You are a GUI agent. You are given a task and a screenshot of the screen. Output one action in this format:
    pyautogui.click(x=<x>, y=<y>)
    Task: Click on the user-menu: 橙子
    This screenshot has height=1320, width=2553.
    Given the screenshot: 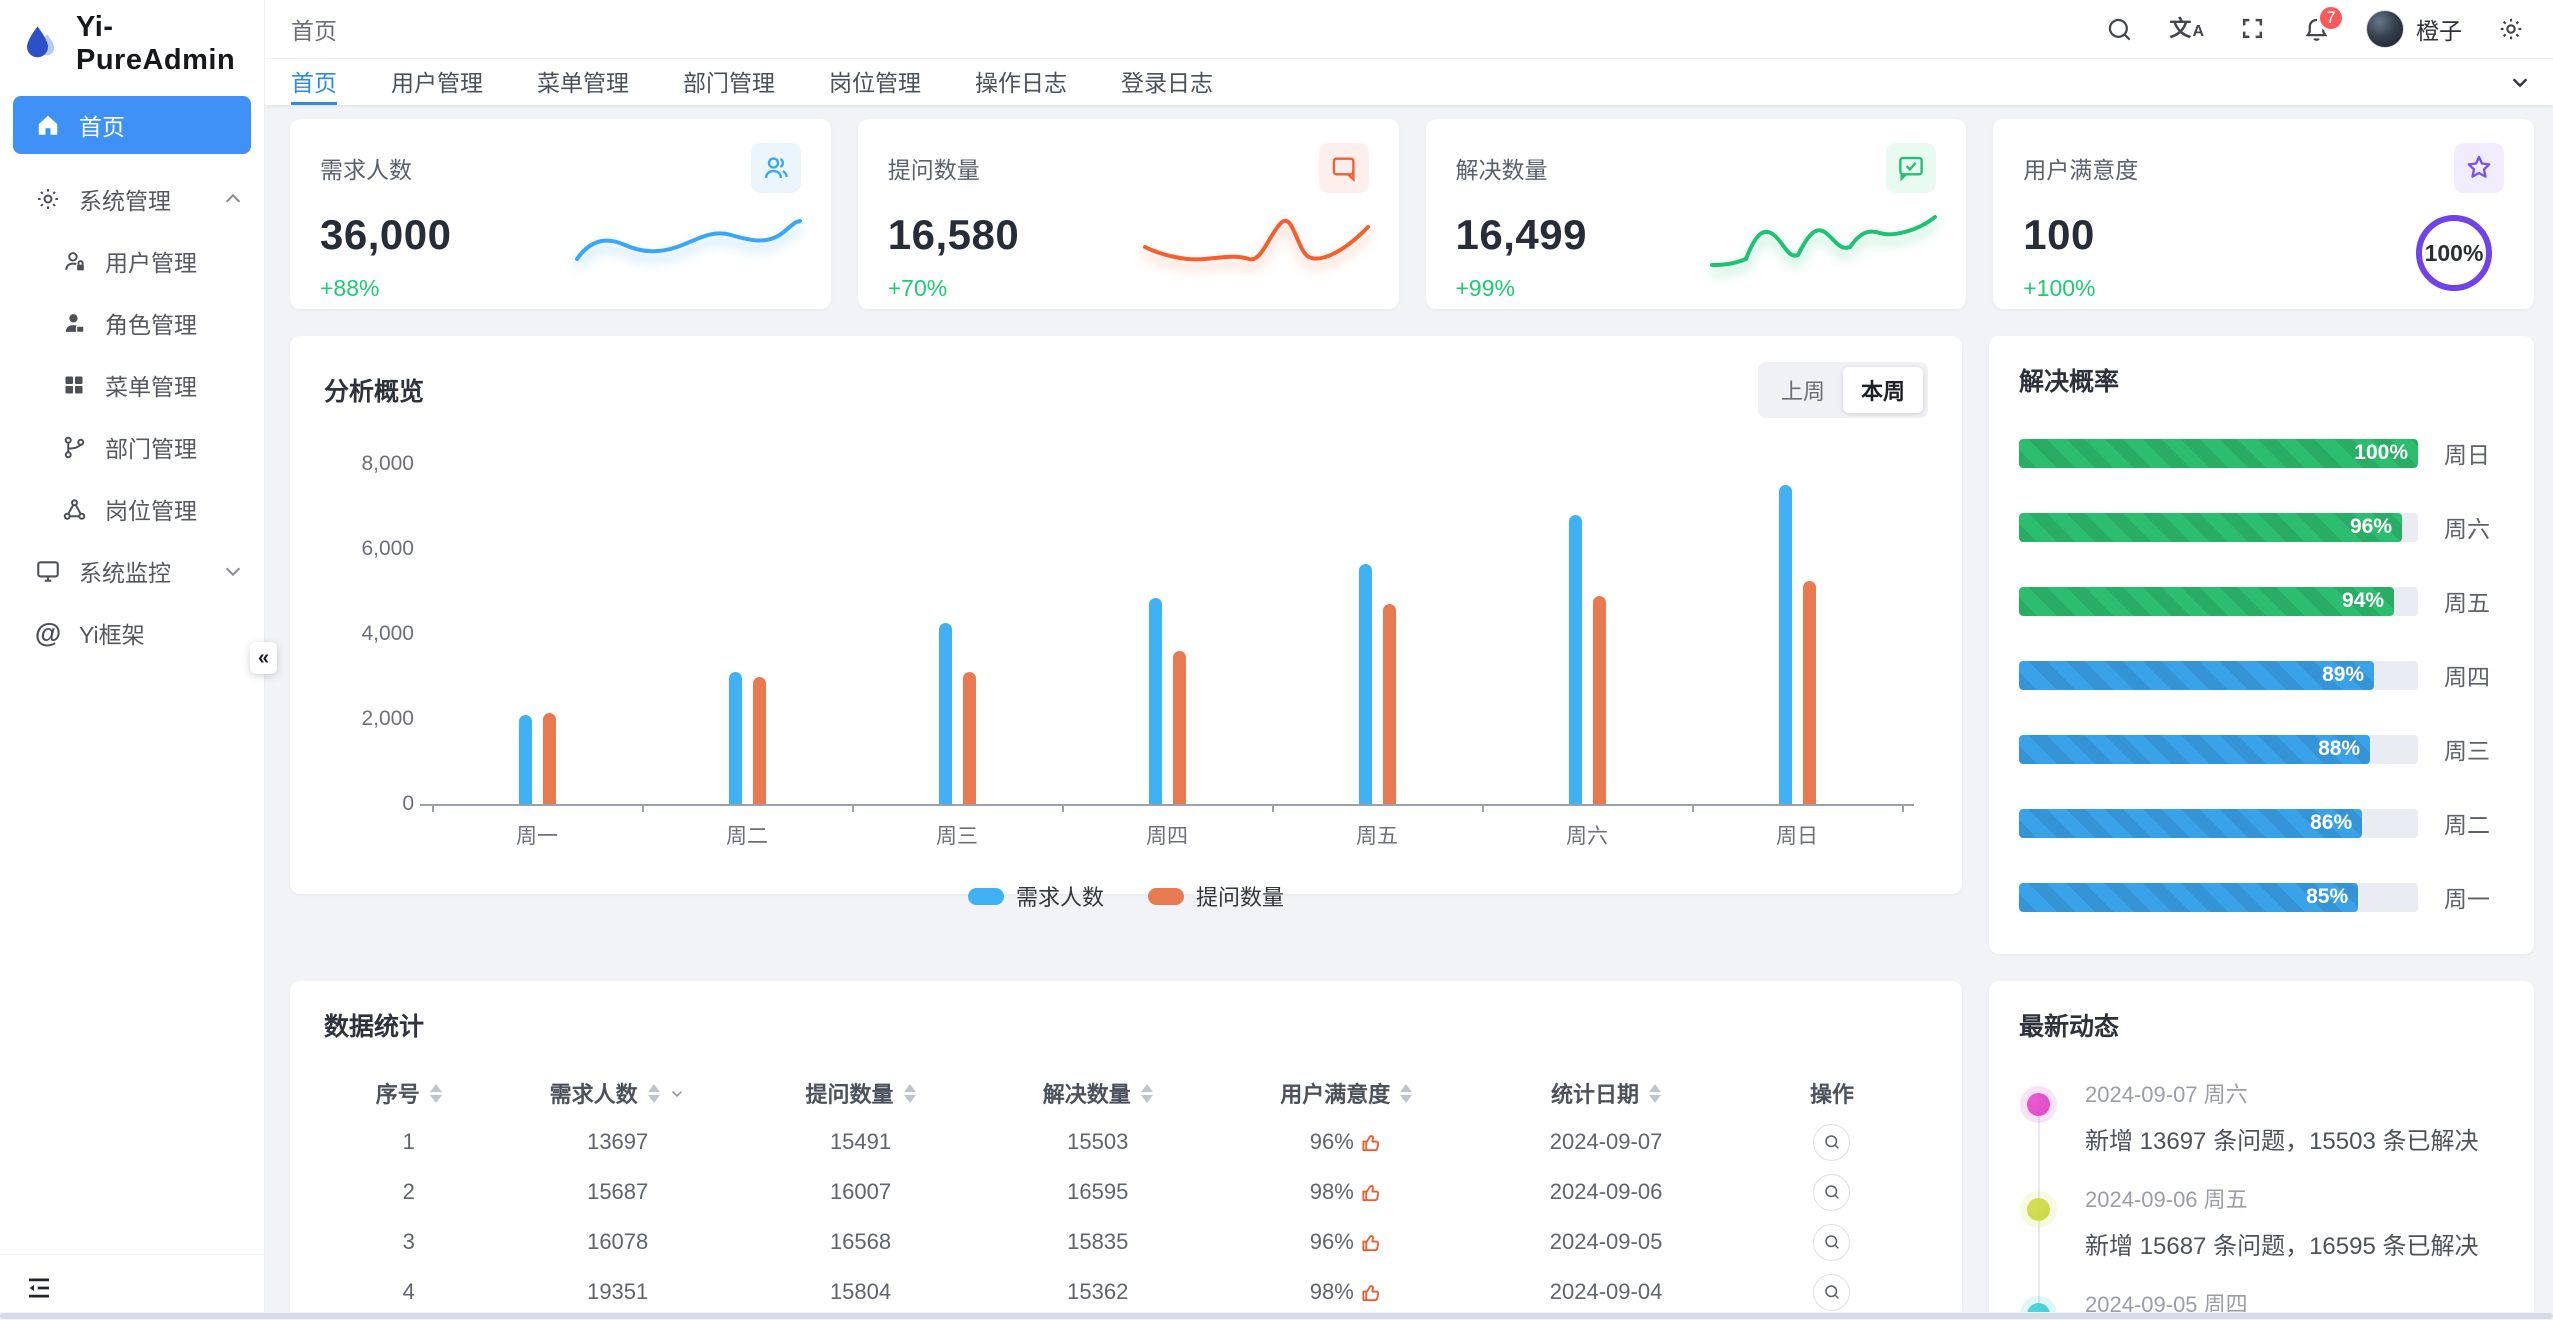 What is the action you would take?
    pyautogui.click(x=2414, y=29)
    